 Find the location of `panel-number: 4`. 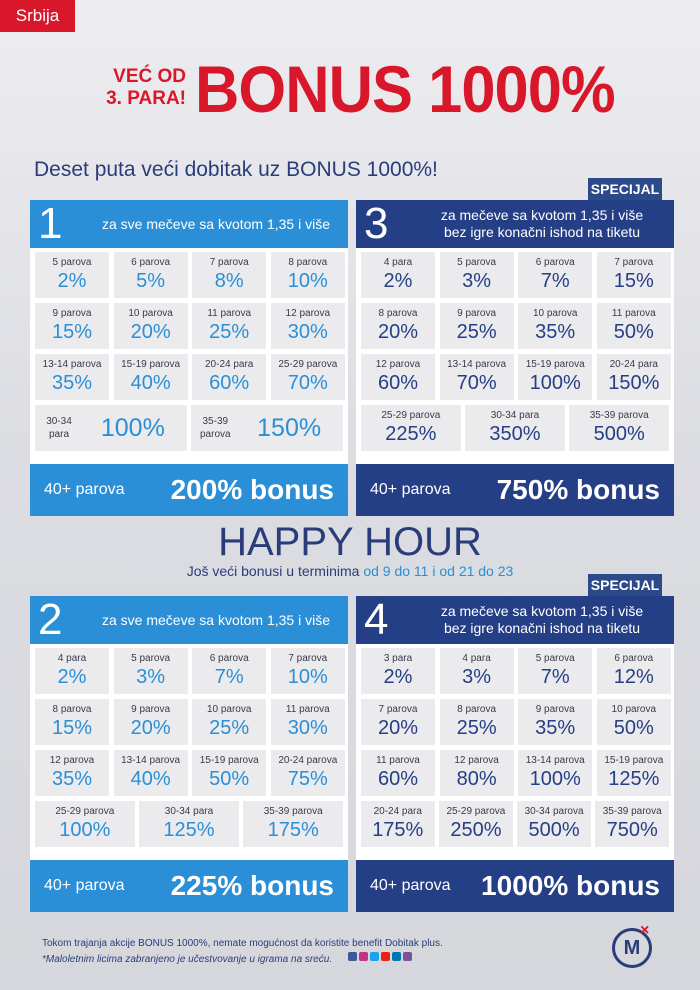

panel-number: 4 is located at coordinates (376, 619).